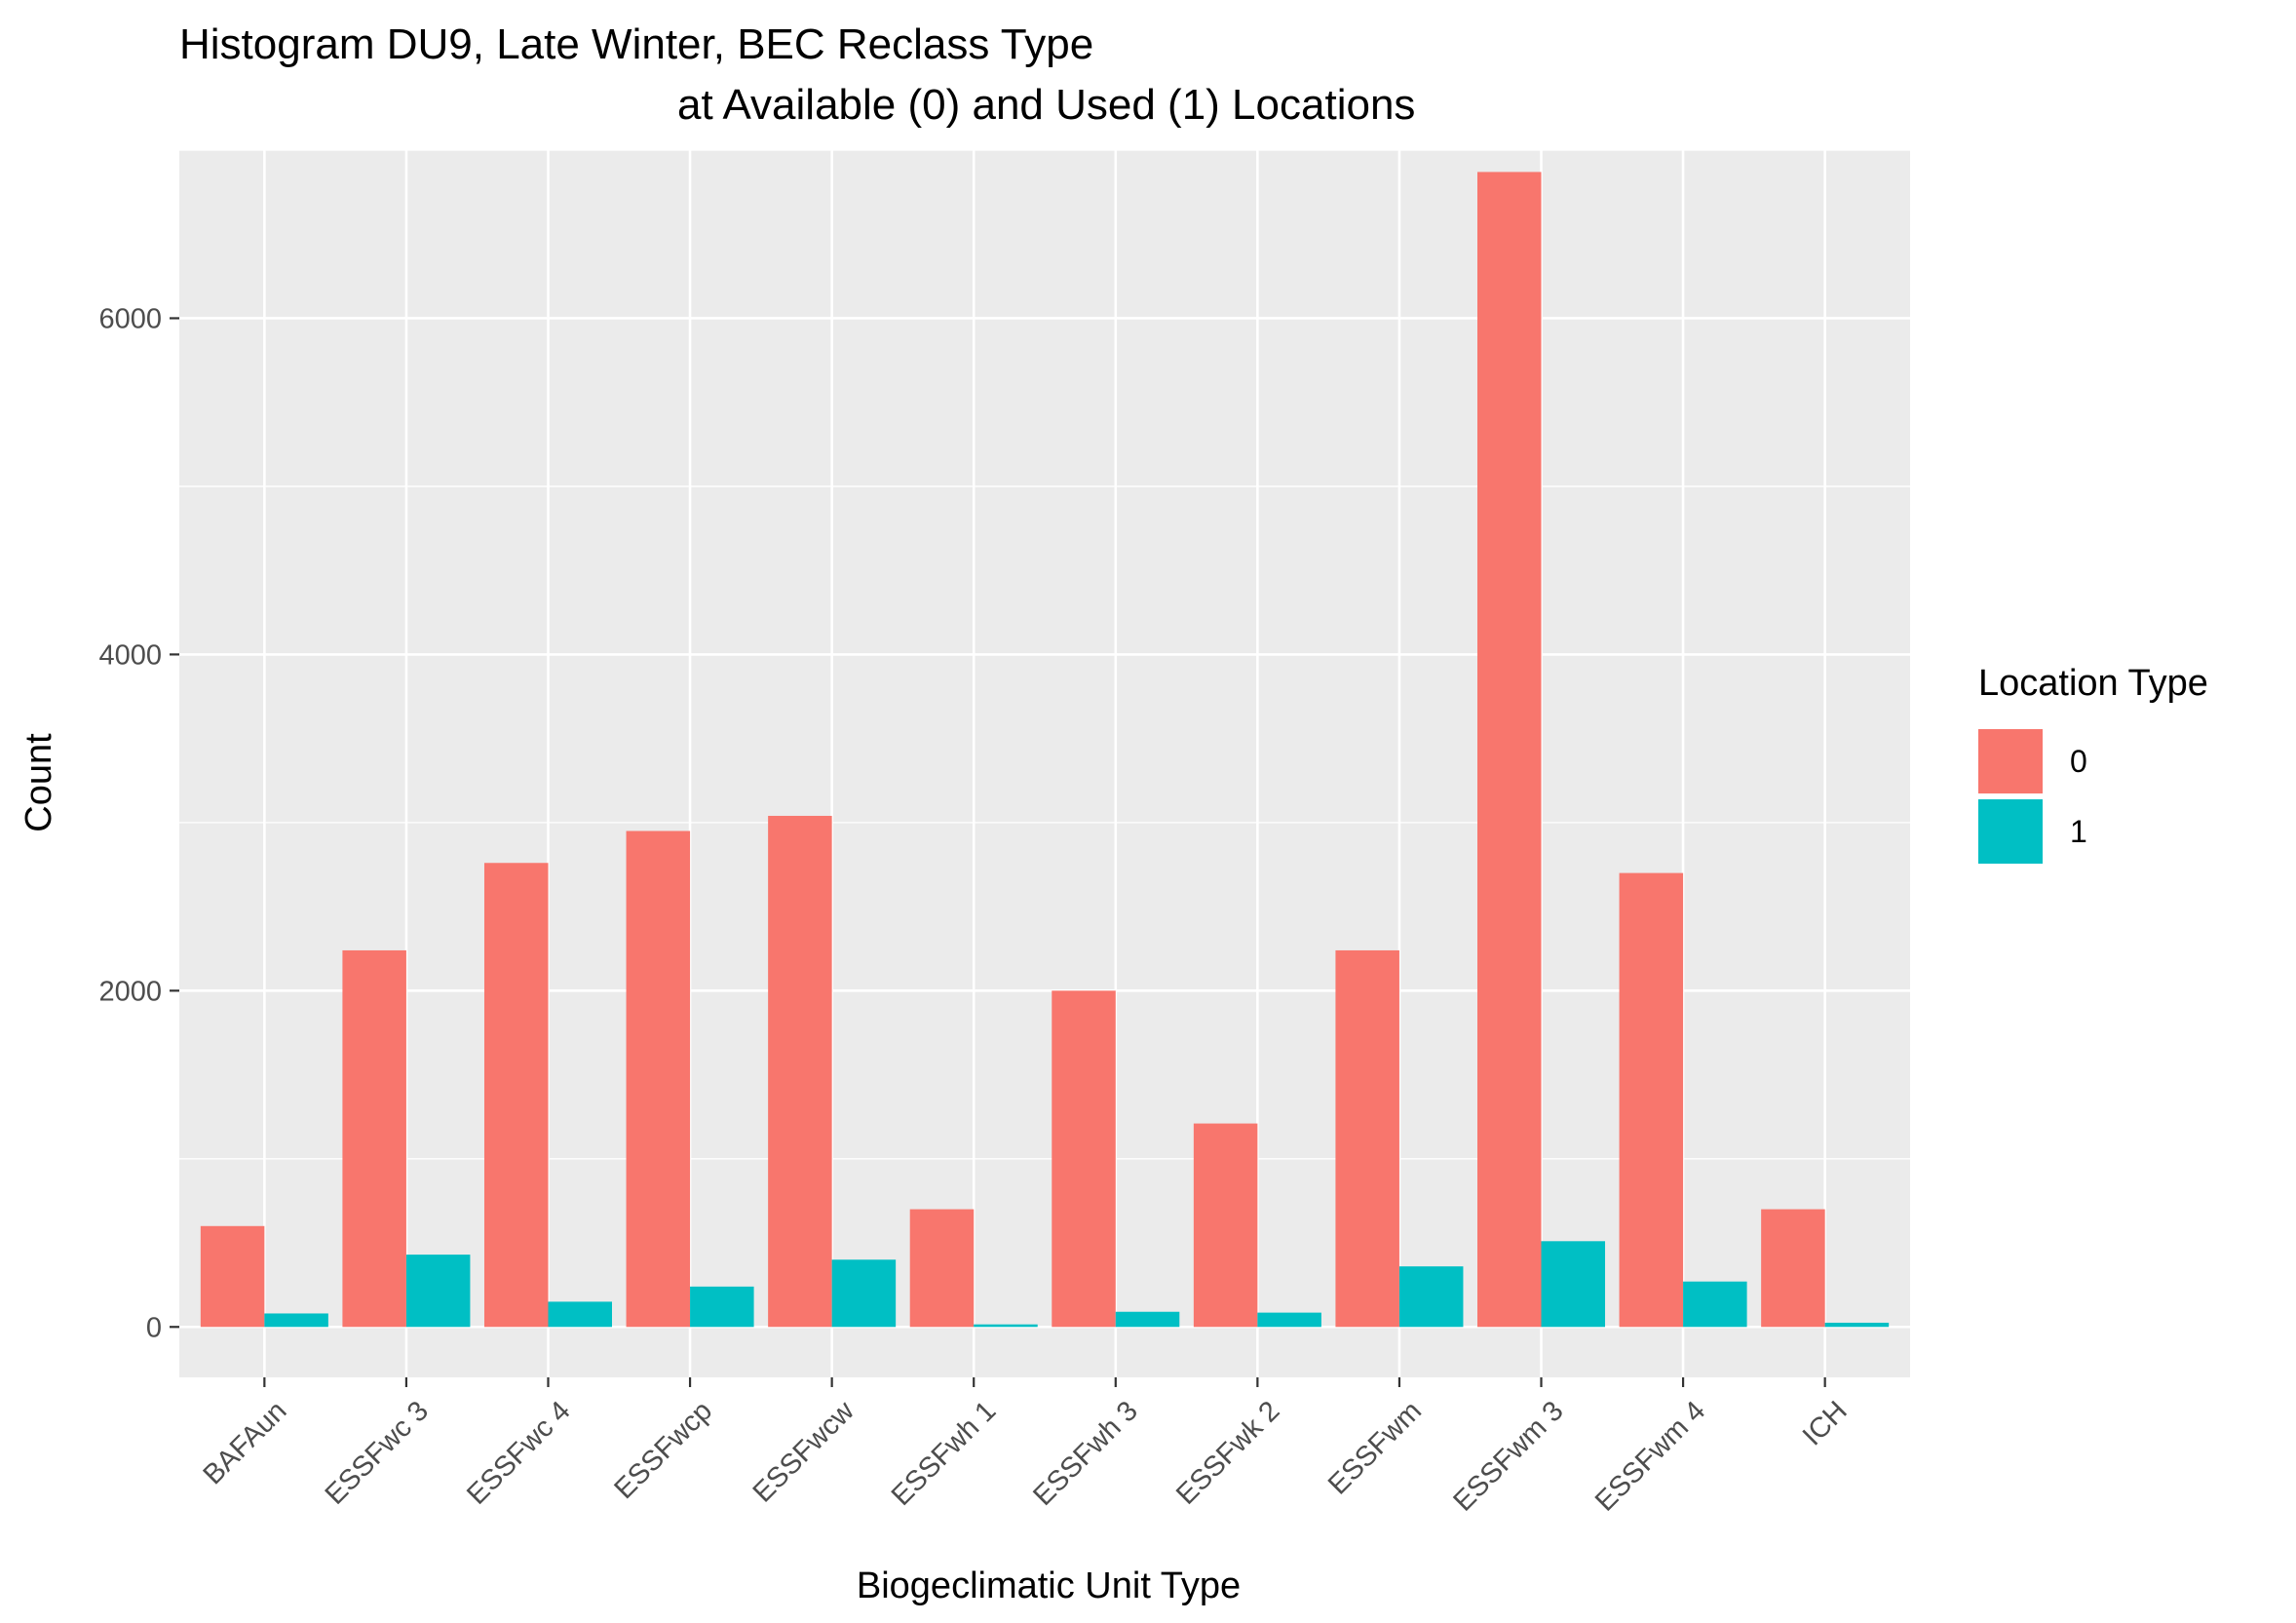 The height and width of the screenshot is (1623, 2296). Describe the element at coordinates (663, 1450) in the screenshot. I see `x-tick-label: ESSFwcp` at that location.